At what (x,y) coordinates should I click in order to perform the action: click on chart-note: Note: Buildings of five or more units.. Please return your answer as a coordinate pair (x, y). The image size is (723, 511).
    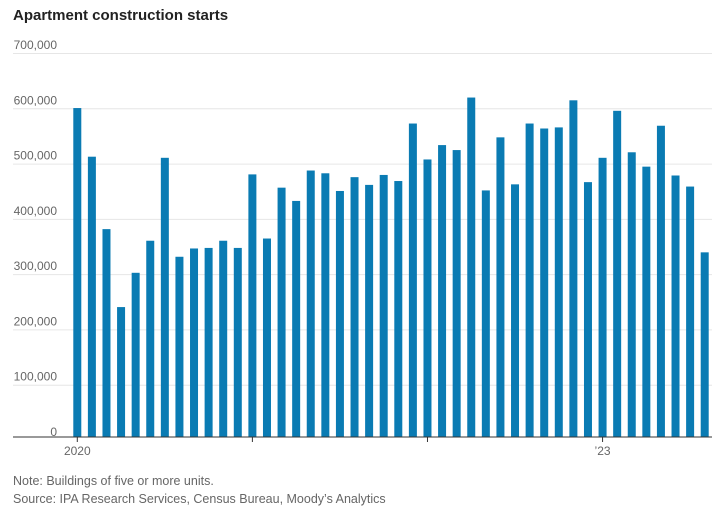
    Looking at the image, I should click on (113, 481).